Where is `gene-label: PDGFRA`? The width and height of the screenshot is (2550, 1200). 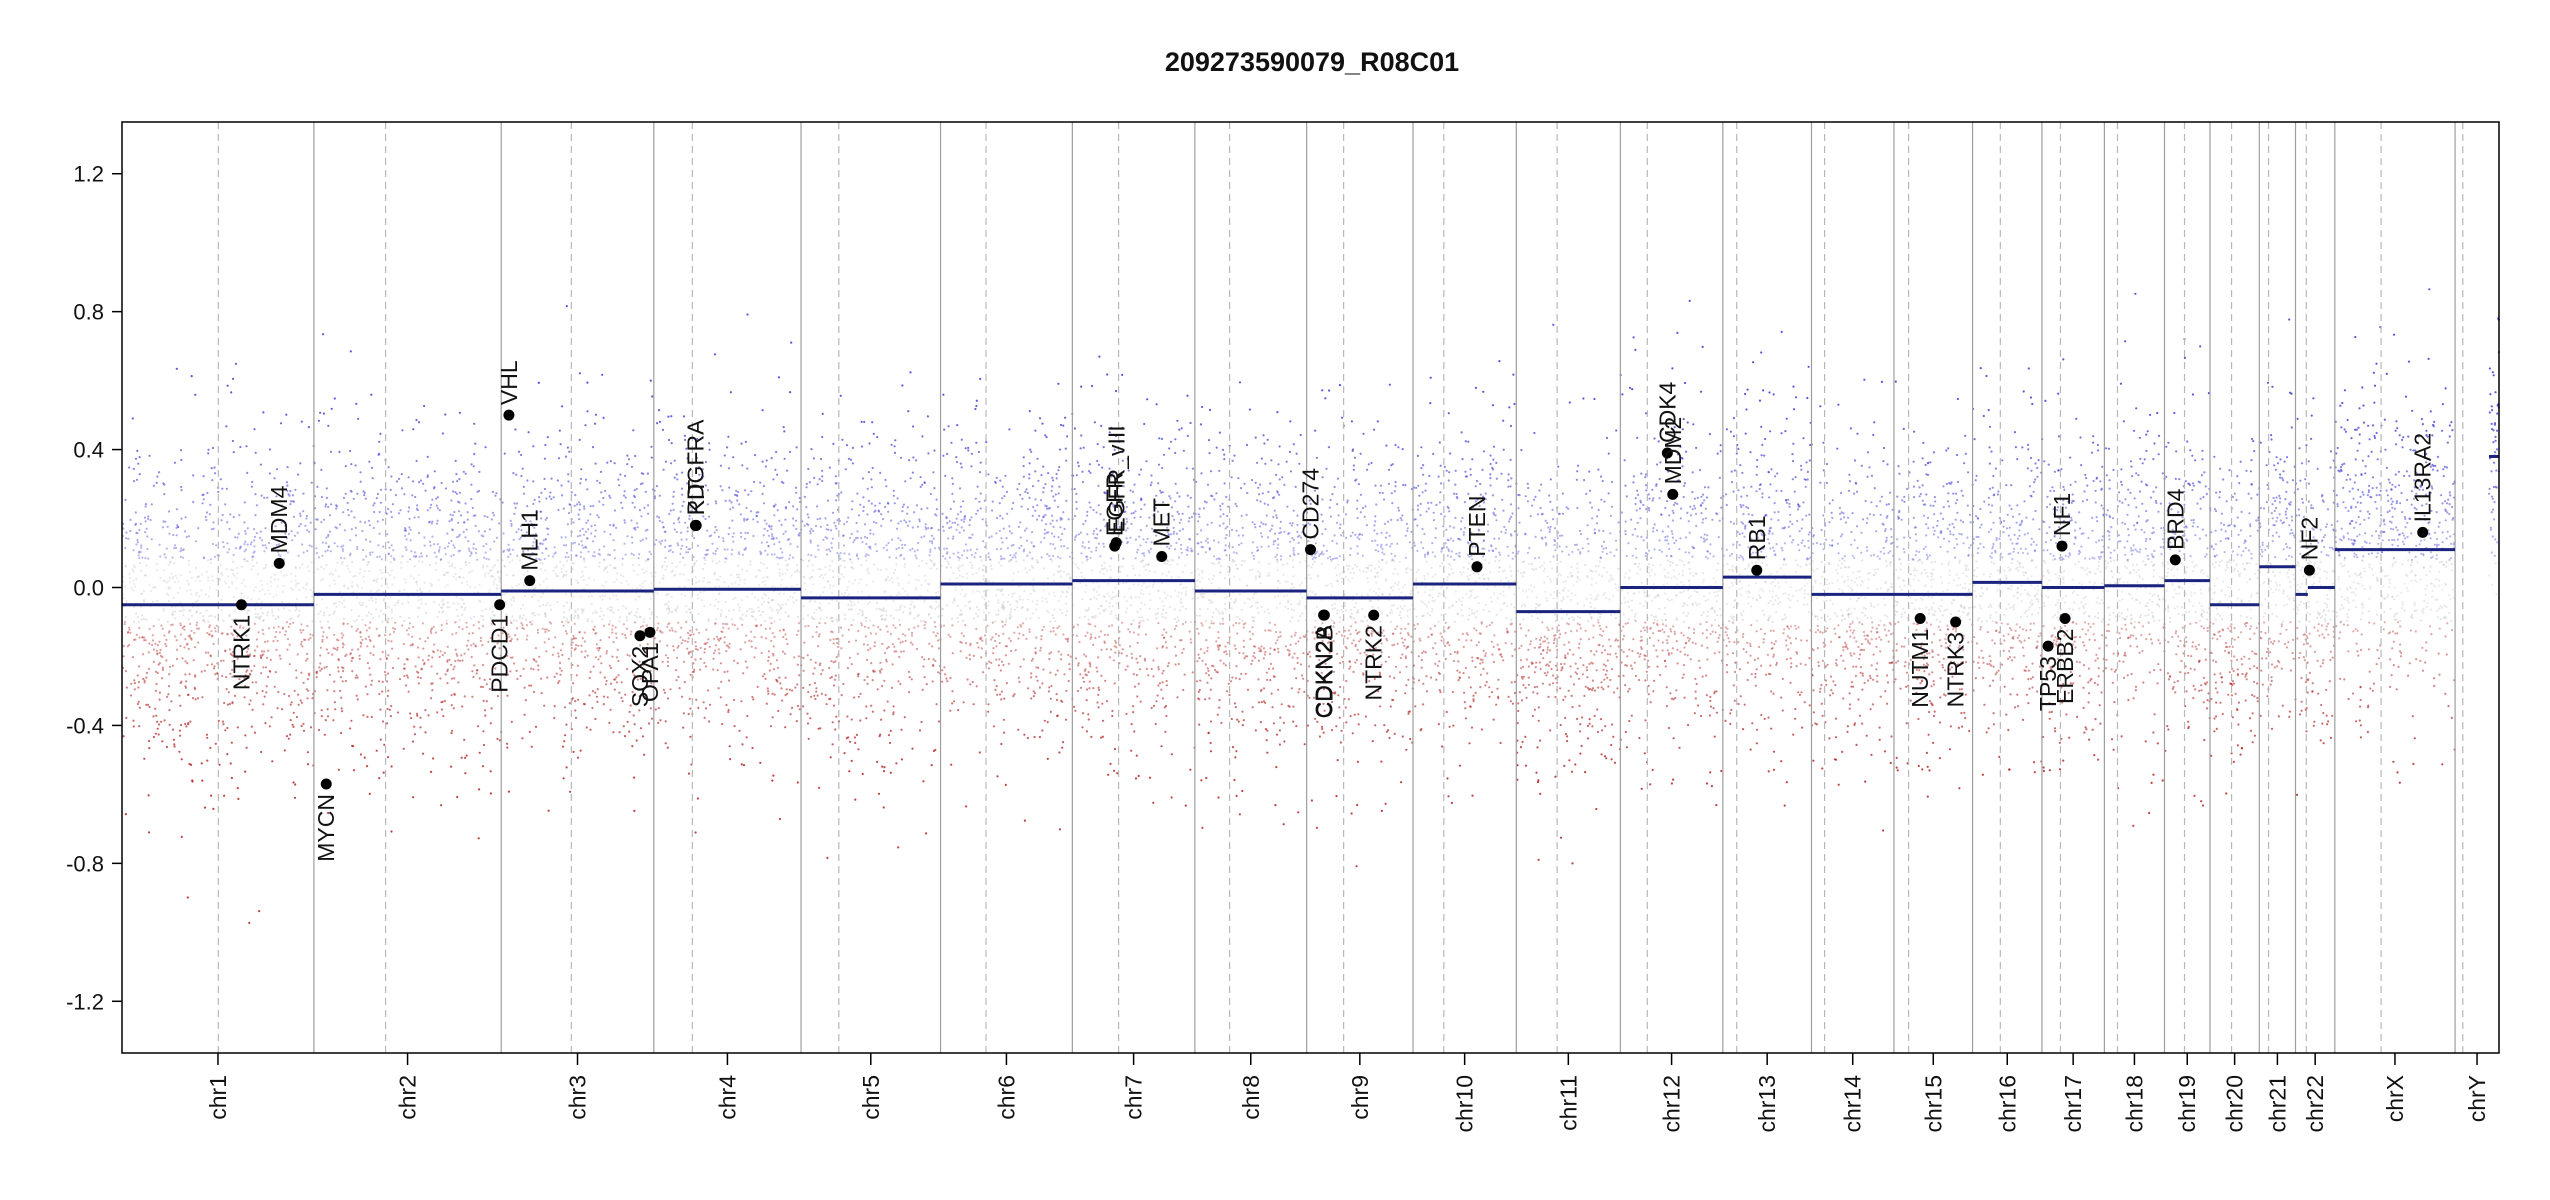
gene-label: PDGFRA is located at coordinates (695, 467).